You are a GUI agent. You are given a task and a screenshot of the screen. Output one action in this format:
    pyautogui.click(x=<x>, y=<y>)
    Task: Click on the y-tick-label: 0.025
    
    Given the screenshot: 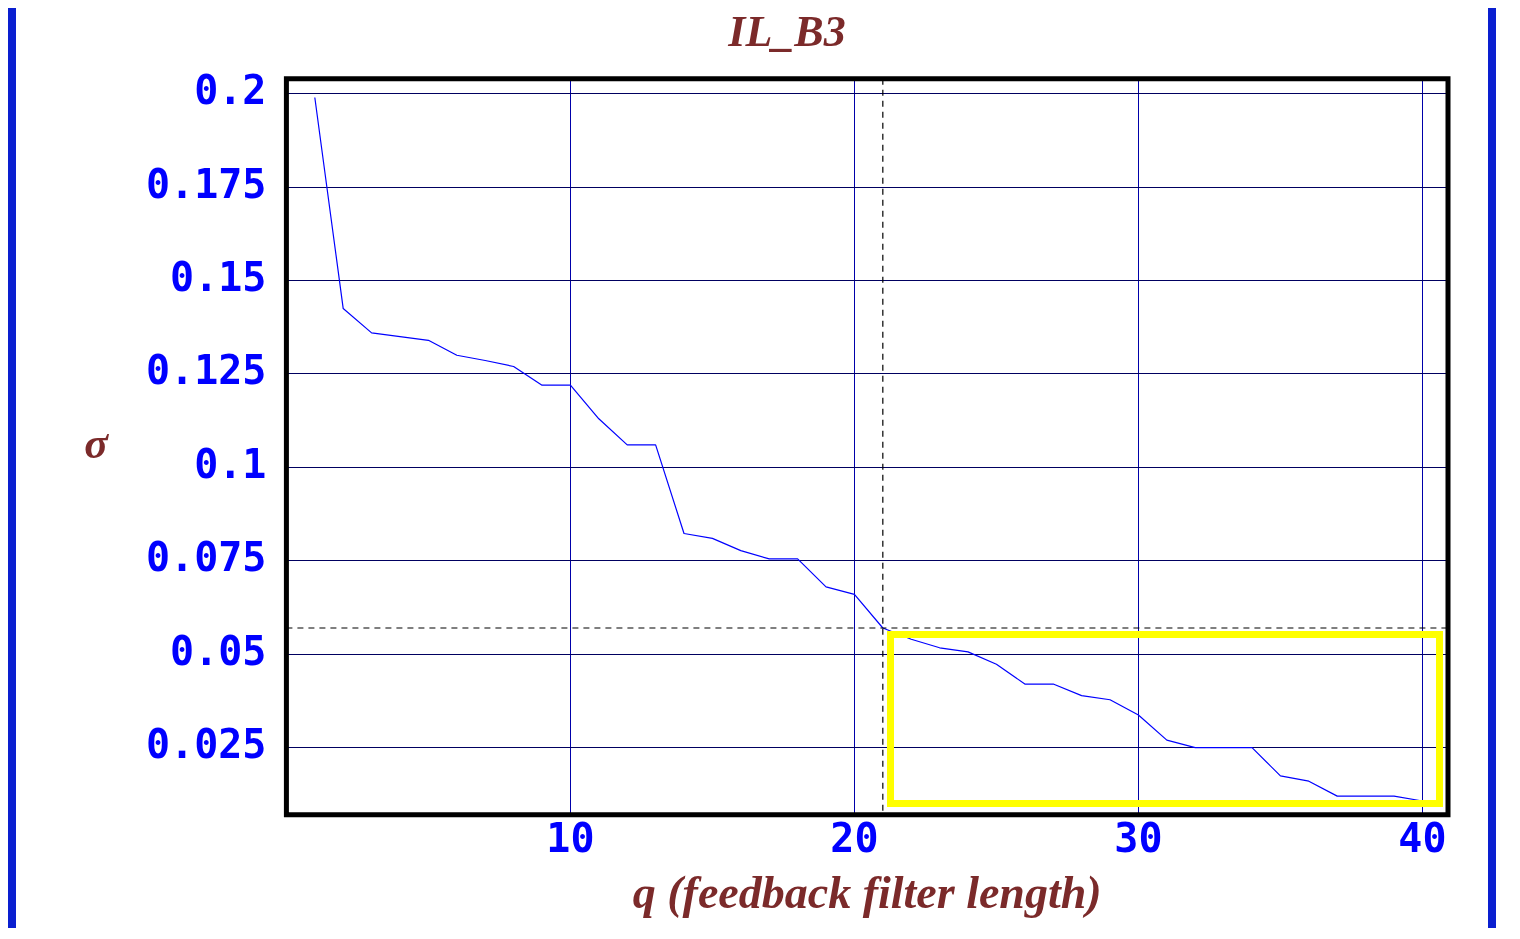 What is the action you would take?
    pyautogui.click(x=206, y=743)
    